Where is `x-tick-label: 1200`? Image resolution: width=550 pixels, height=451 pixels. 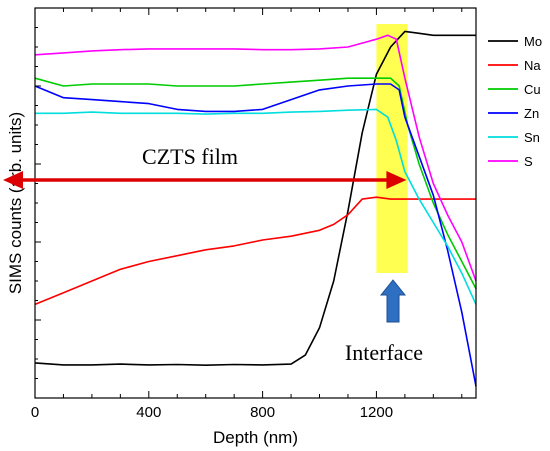
x-tick-label: 1200 is located at coordinates (376, 412).